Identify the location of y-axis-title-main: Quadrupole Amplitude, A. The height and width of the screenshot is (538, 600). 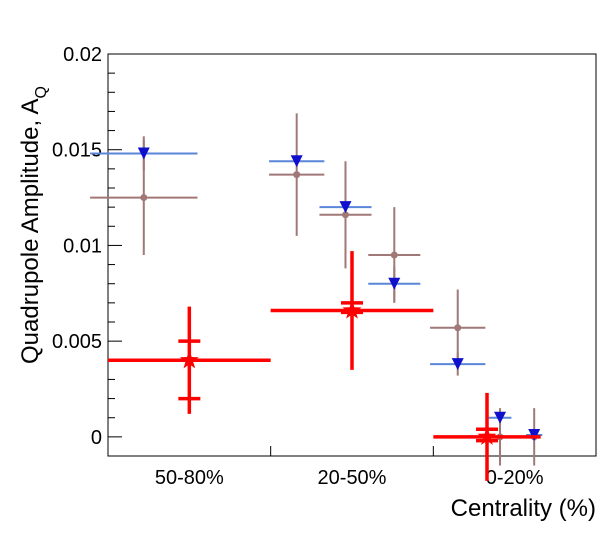
(30, 231).